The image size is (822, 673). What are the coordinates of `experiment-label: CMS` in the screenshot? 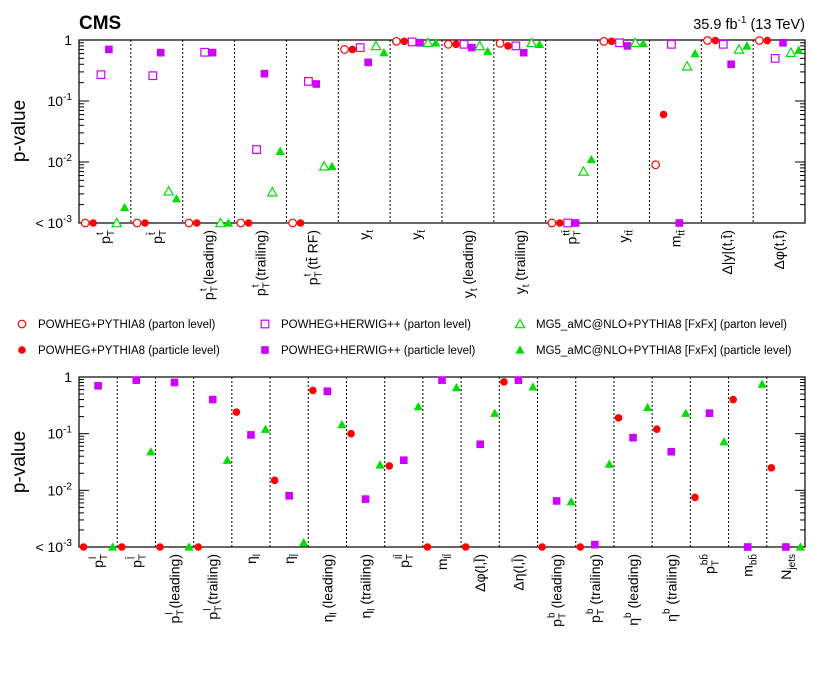 It's located at (100, 23).